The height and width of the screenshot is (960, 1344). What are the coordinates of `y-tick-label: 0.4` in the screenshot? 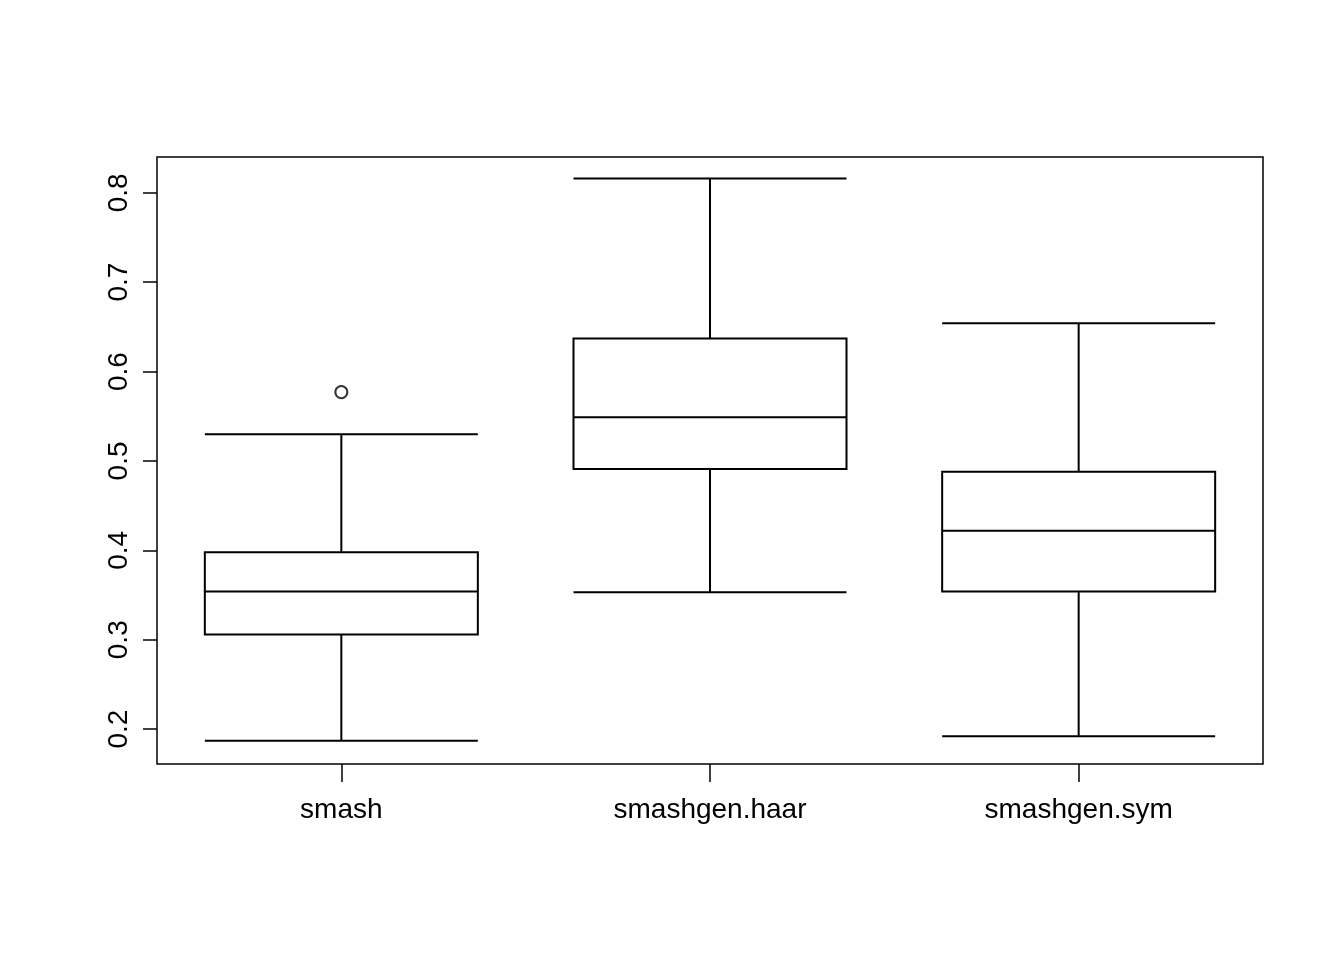 It's located at (117, 550).